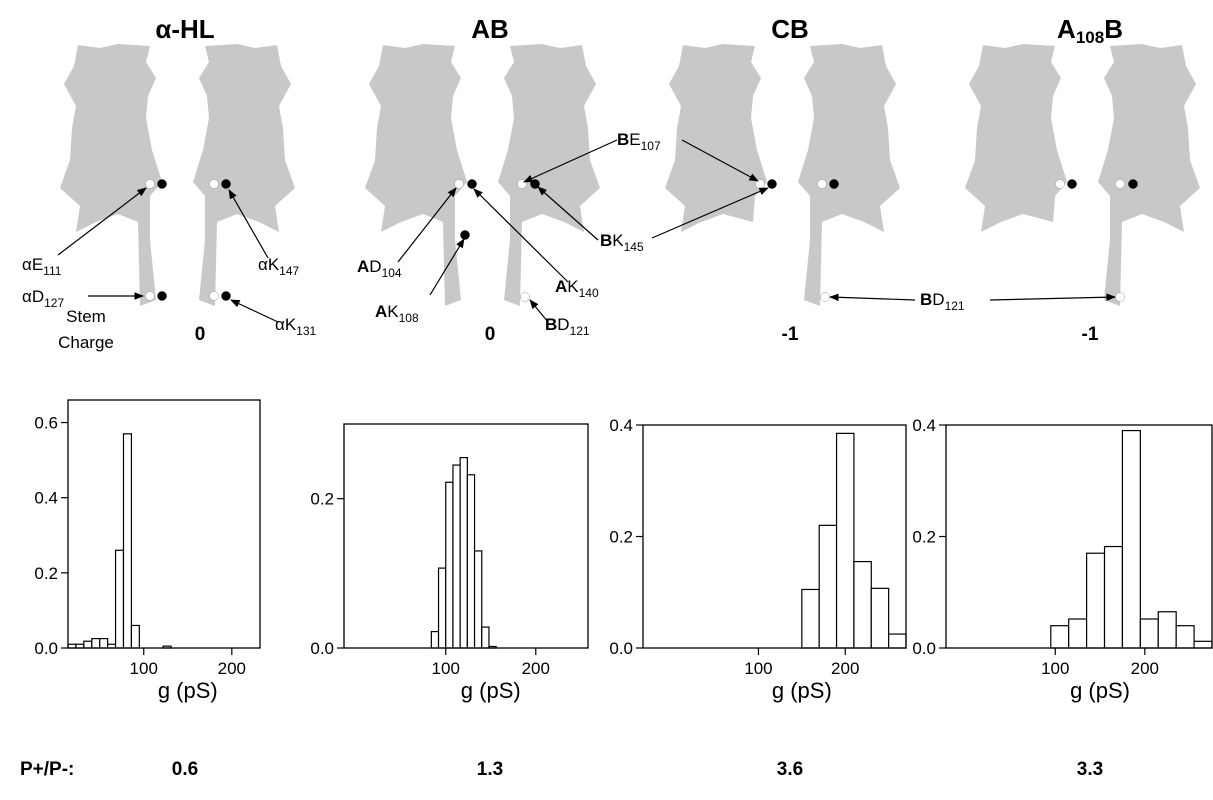 The height and width of the screenshot is (800, 1213). I want to click on ratio-label: P+/P-:, so click(47, 769).